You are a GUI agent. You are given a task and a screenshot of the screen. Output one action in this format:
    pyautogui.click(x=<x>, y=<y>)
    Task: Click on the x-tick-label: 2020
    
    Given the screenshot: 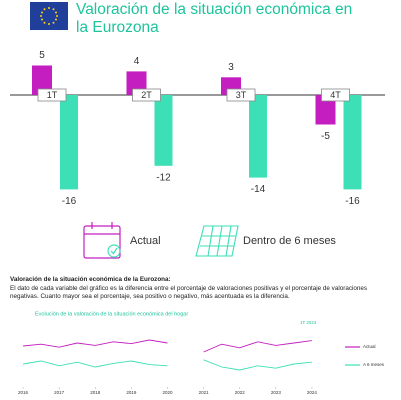 What is the action you would take?
    pyautogui.click(x=167, y=392)
    